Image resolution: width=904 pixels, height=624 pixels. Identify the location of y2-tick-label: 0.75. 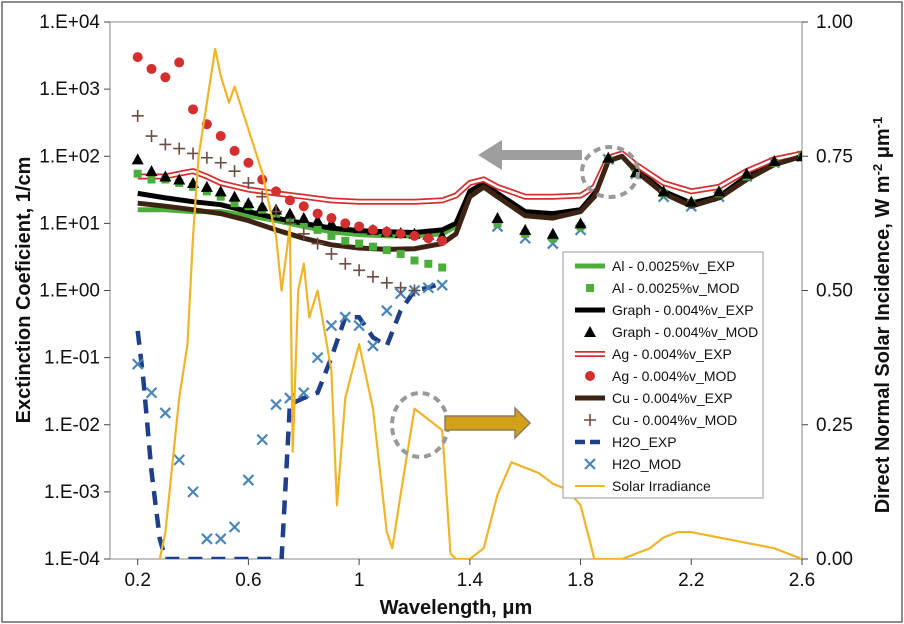
(834, 156).